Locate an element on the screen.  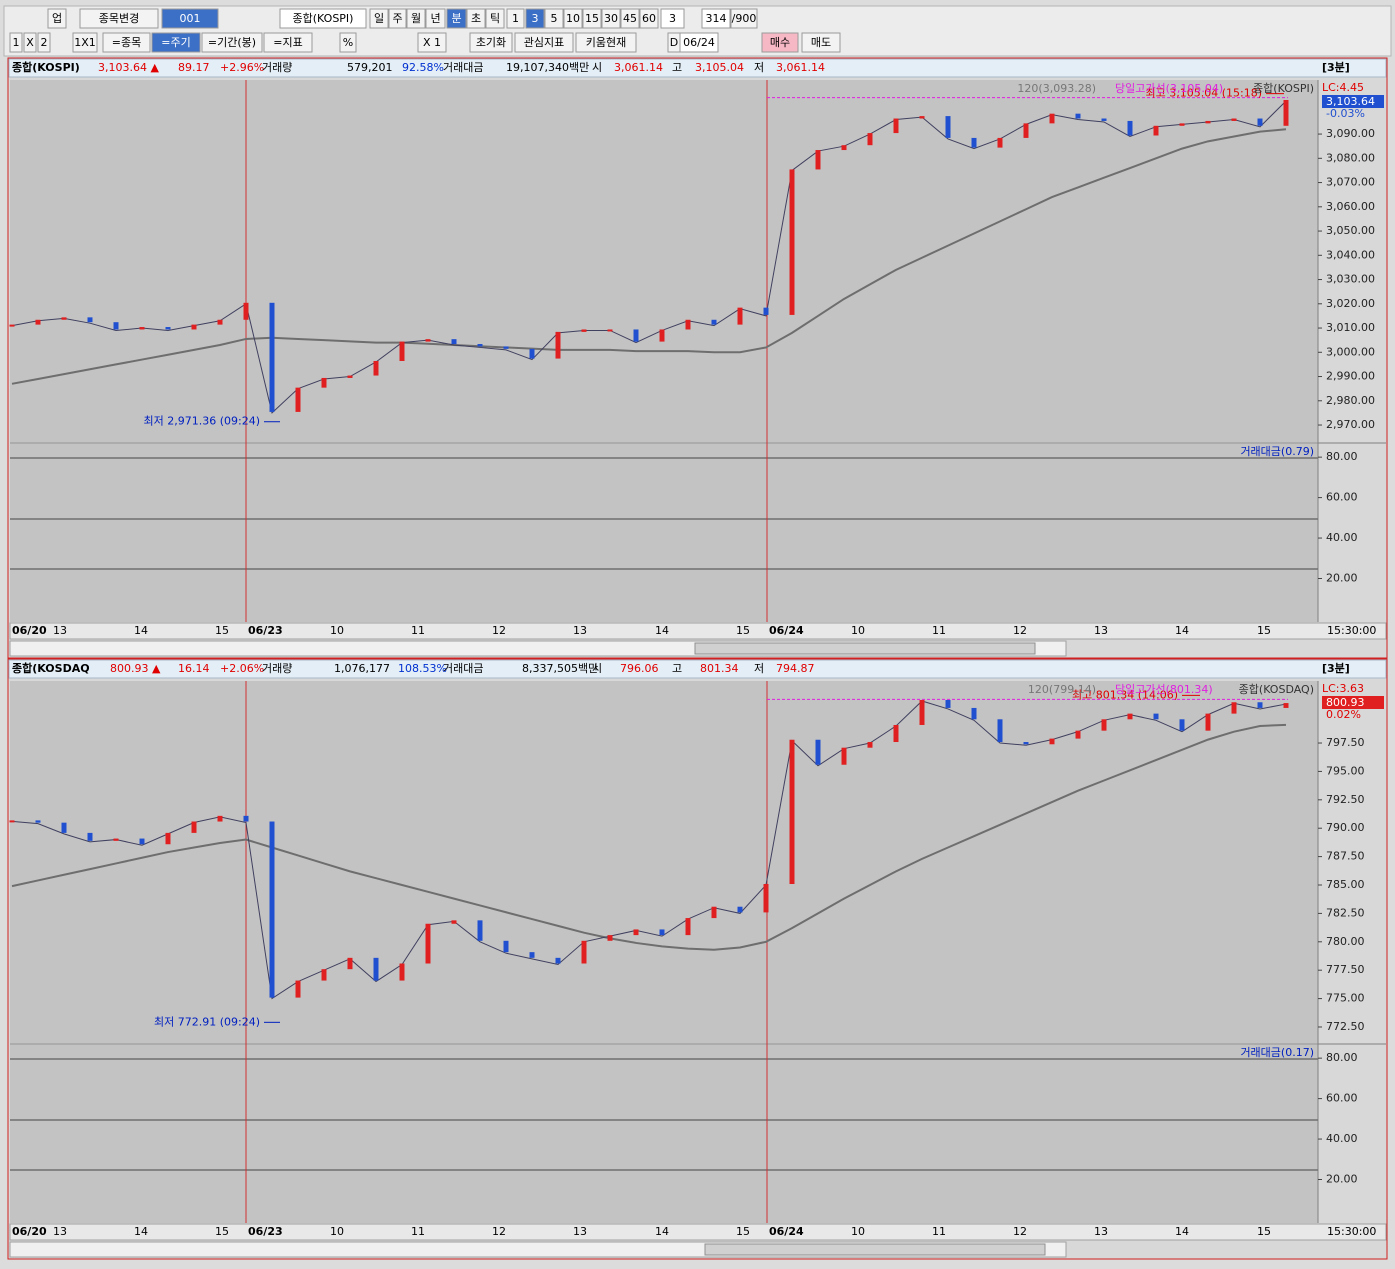
button-label: 월 is located at coordinates (416, 18).